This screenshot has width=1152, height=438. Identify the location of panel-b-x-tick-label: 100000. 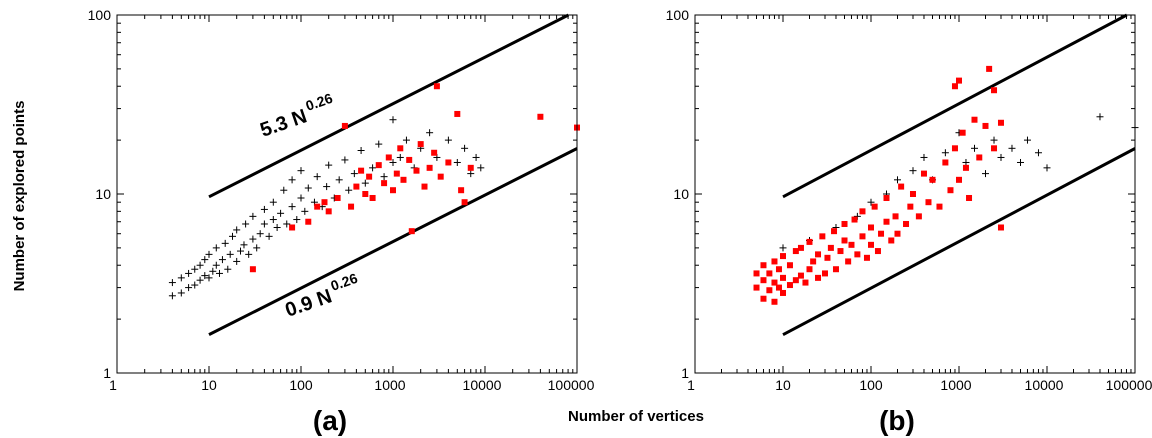
(1129, 385).